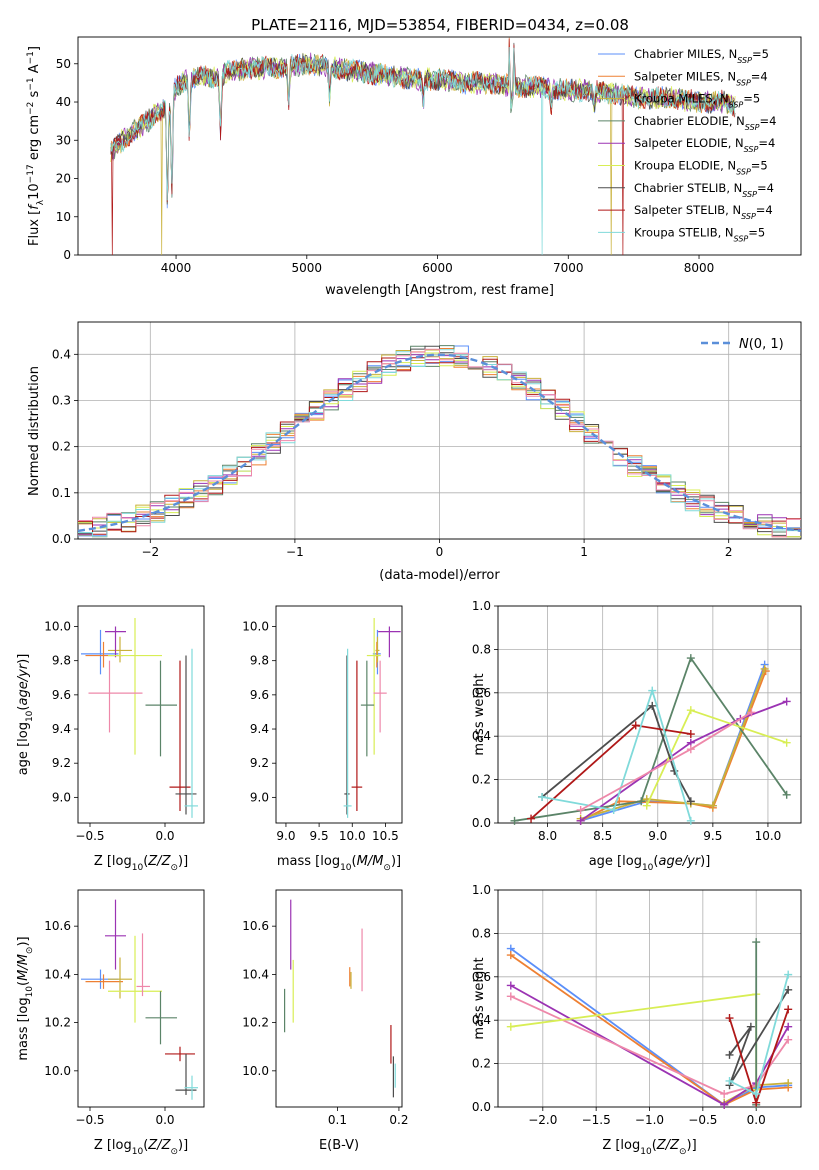  Describe the element at coordinates (339, 1145) in the screenshot. I see `x-axis-label: E(B-V)` at that location.